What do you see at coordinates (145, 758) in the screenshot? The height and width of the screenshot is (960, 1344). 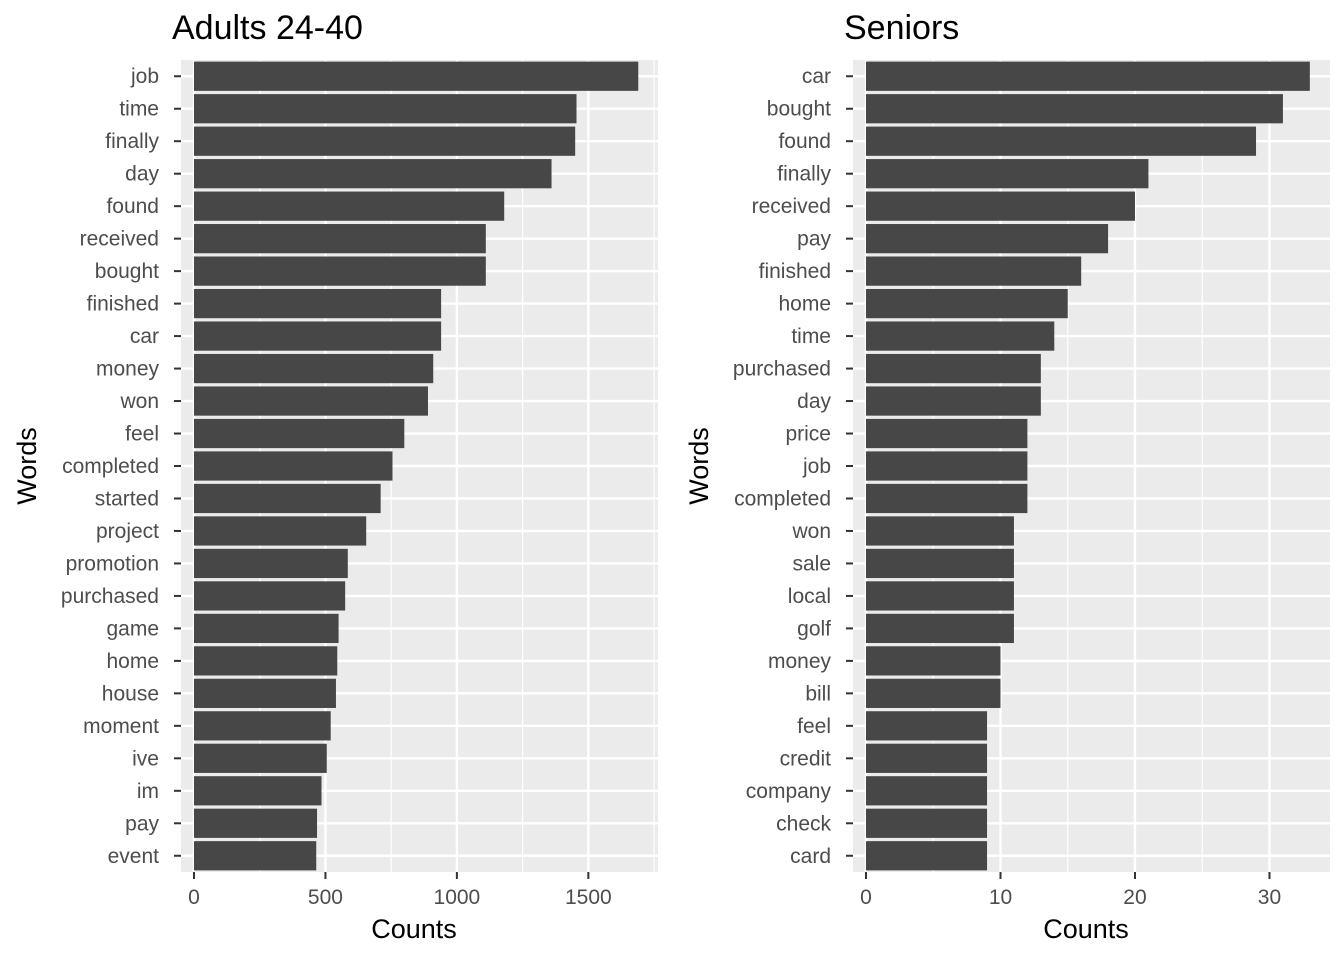 I see `y-tick-label: ive` at bounding box center [145, 758].